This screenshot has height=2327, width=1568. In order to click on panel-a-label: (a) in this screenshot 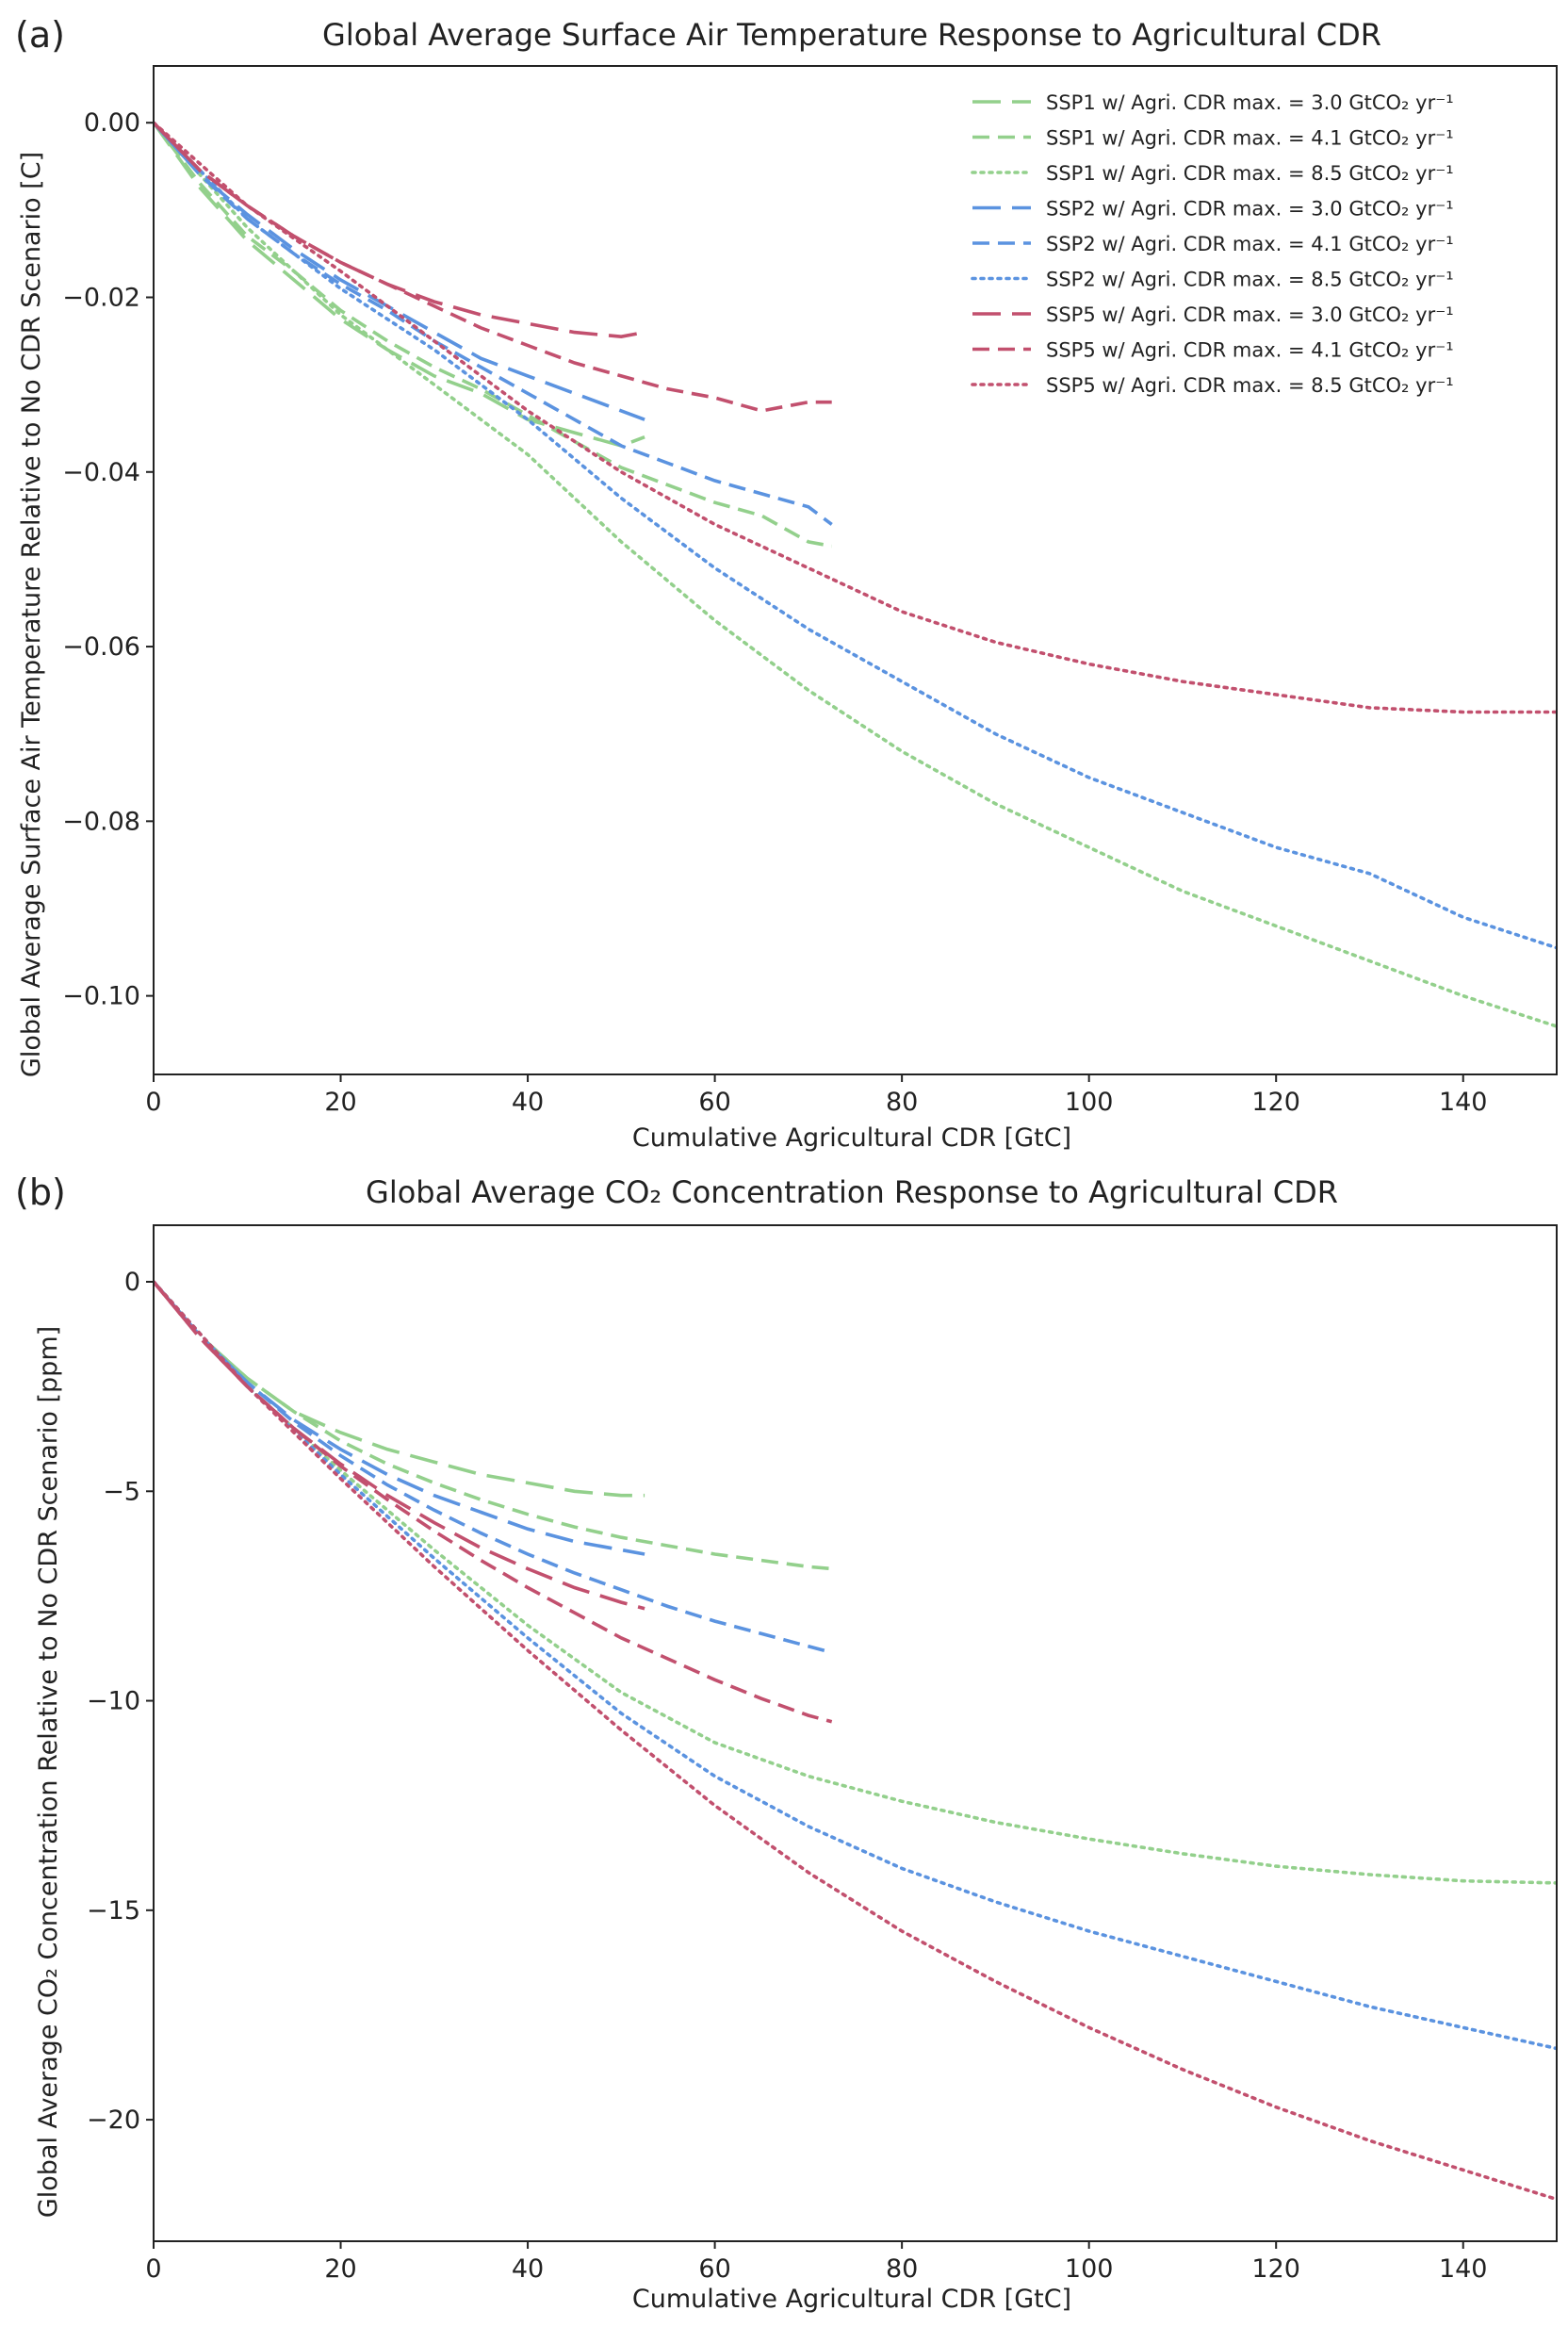, I will do `click(40, 35)`.